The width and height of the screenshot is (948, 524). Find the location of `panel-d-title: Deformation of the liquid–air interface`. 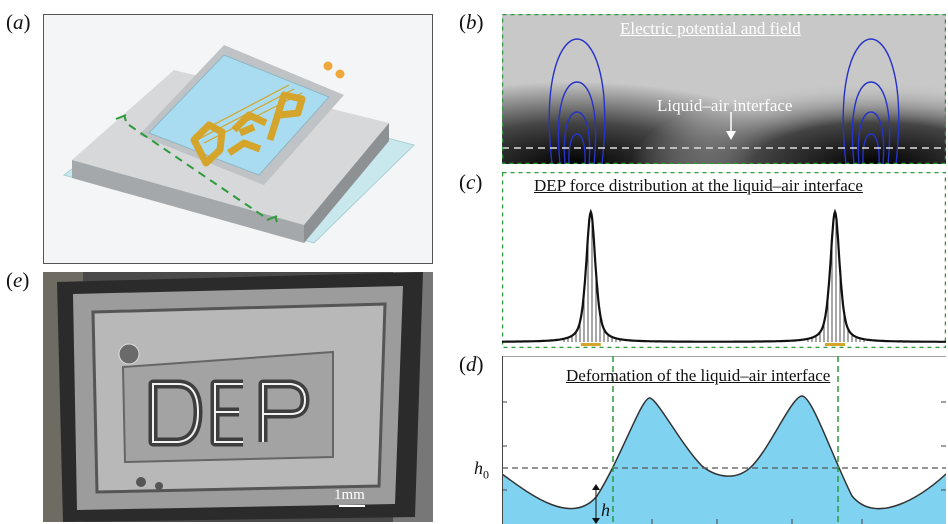

panel-d-title: Deformation of the liquid–air interface is located at coordinates (698, 375).